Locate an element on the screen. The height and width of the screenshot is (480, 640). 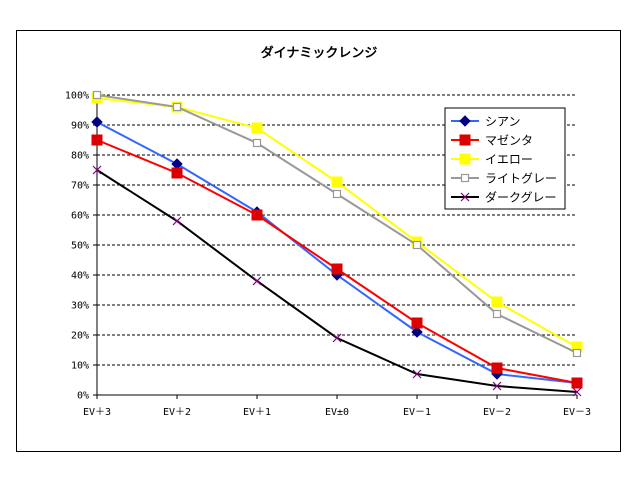
legend-item: イエロー is located at coordinates (492, 160).